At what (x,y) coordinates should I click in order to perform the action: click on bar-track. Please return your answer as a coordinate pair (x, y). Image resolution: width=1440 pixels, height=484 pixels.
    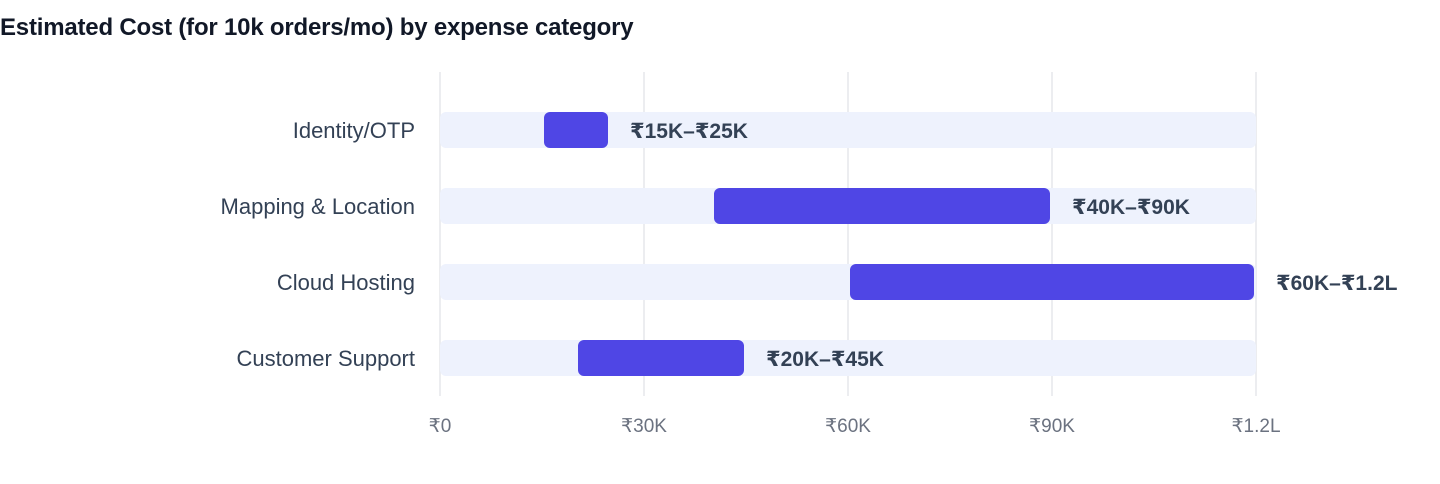
    Looking at the image, I should click on (848, 130).